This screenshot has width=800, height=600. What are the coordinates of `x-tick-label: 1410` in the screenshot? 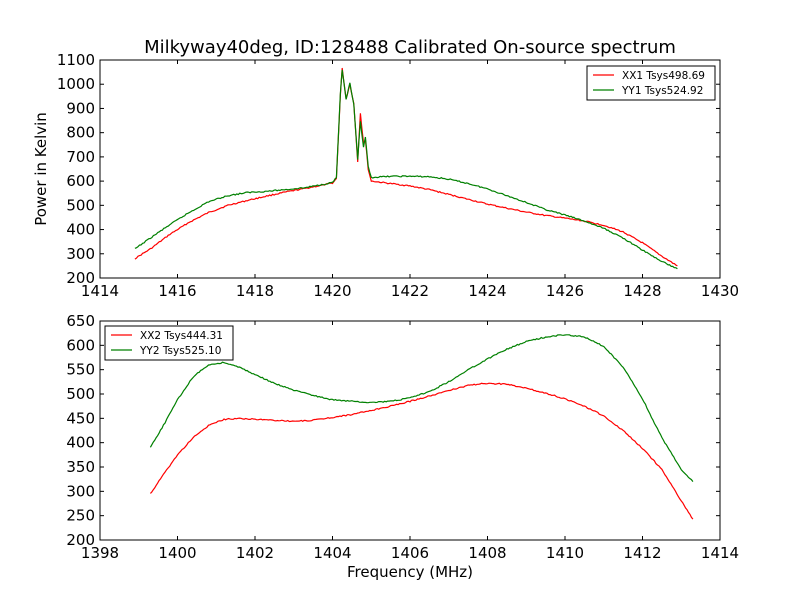 It's located at (565, 553).